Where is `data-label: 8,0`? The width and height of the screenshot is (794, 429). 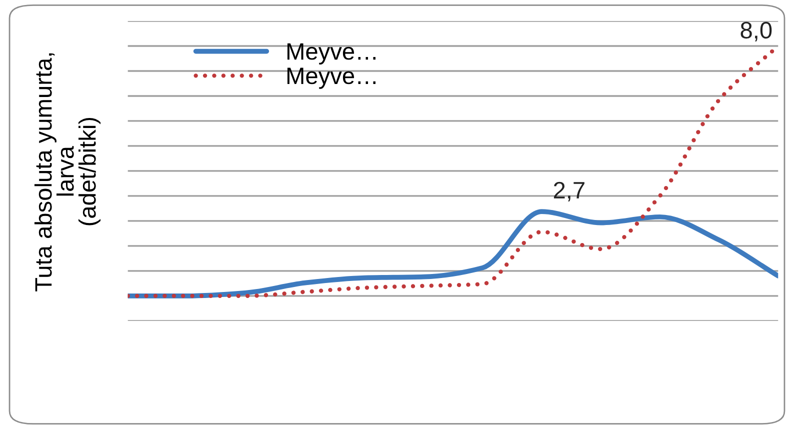
data-label: 8,0 is located at coordinates (756, 32).